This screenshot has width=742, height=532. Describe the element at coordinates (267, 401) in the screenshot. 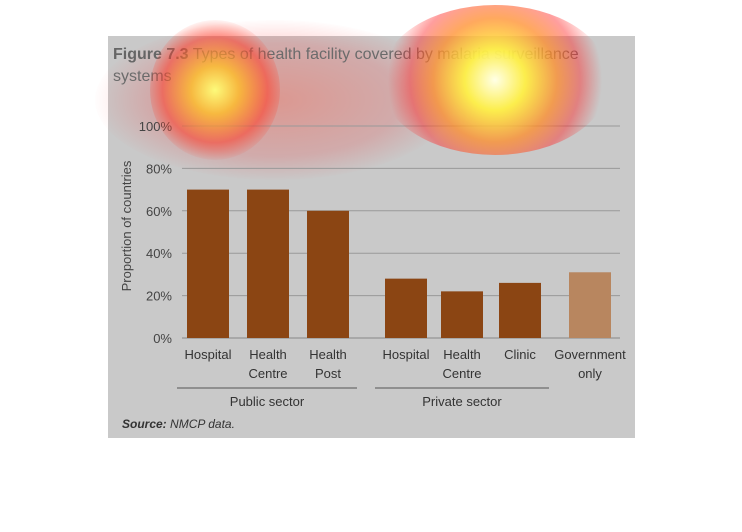

I see `group-label: Public sector` at that location.